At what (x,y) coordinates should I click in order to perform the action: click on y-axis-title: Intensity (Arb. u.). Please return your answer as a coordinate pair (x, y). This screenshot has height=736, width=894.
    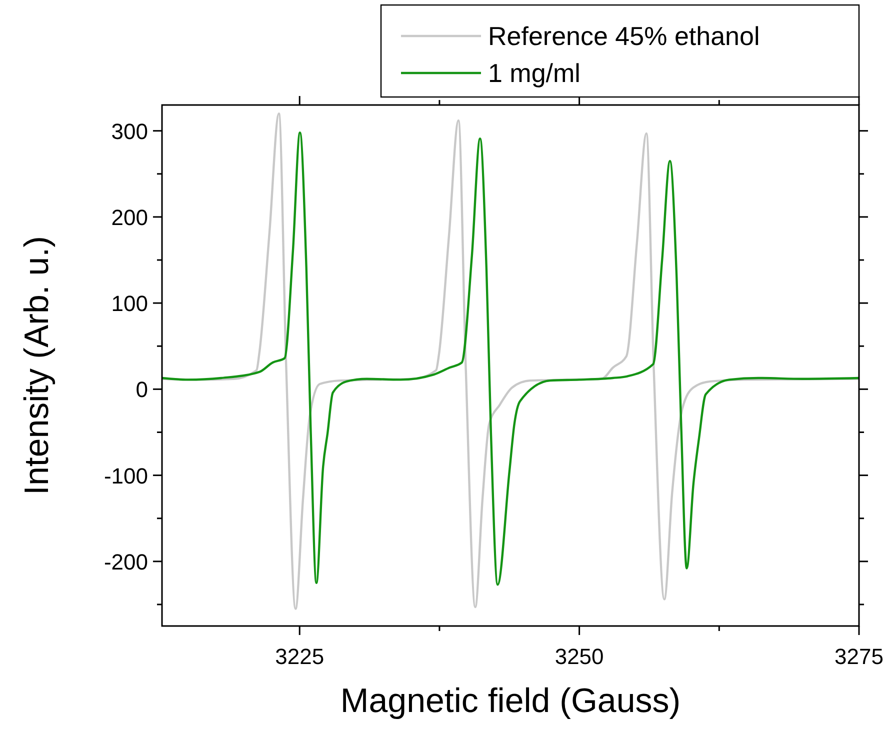
    Looking at the image, I should click on (37, 365).